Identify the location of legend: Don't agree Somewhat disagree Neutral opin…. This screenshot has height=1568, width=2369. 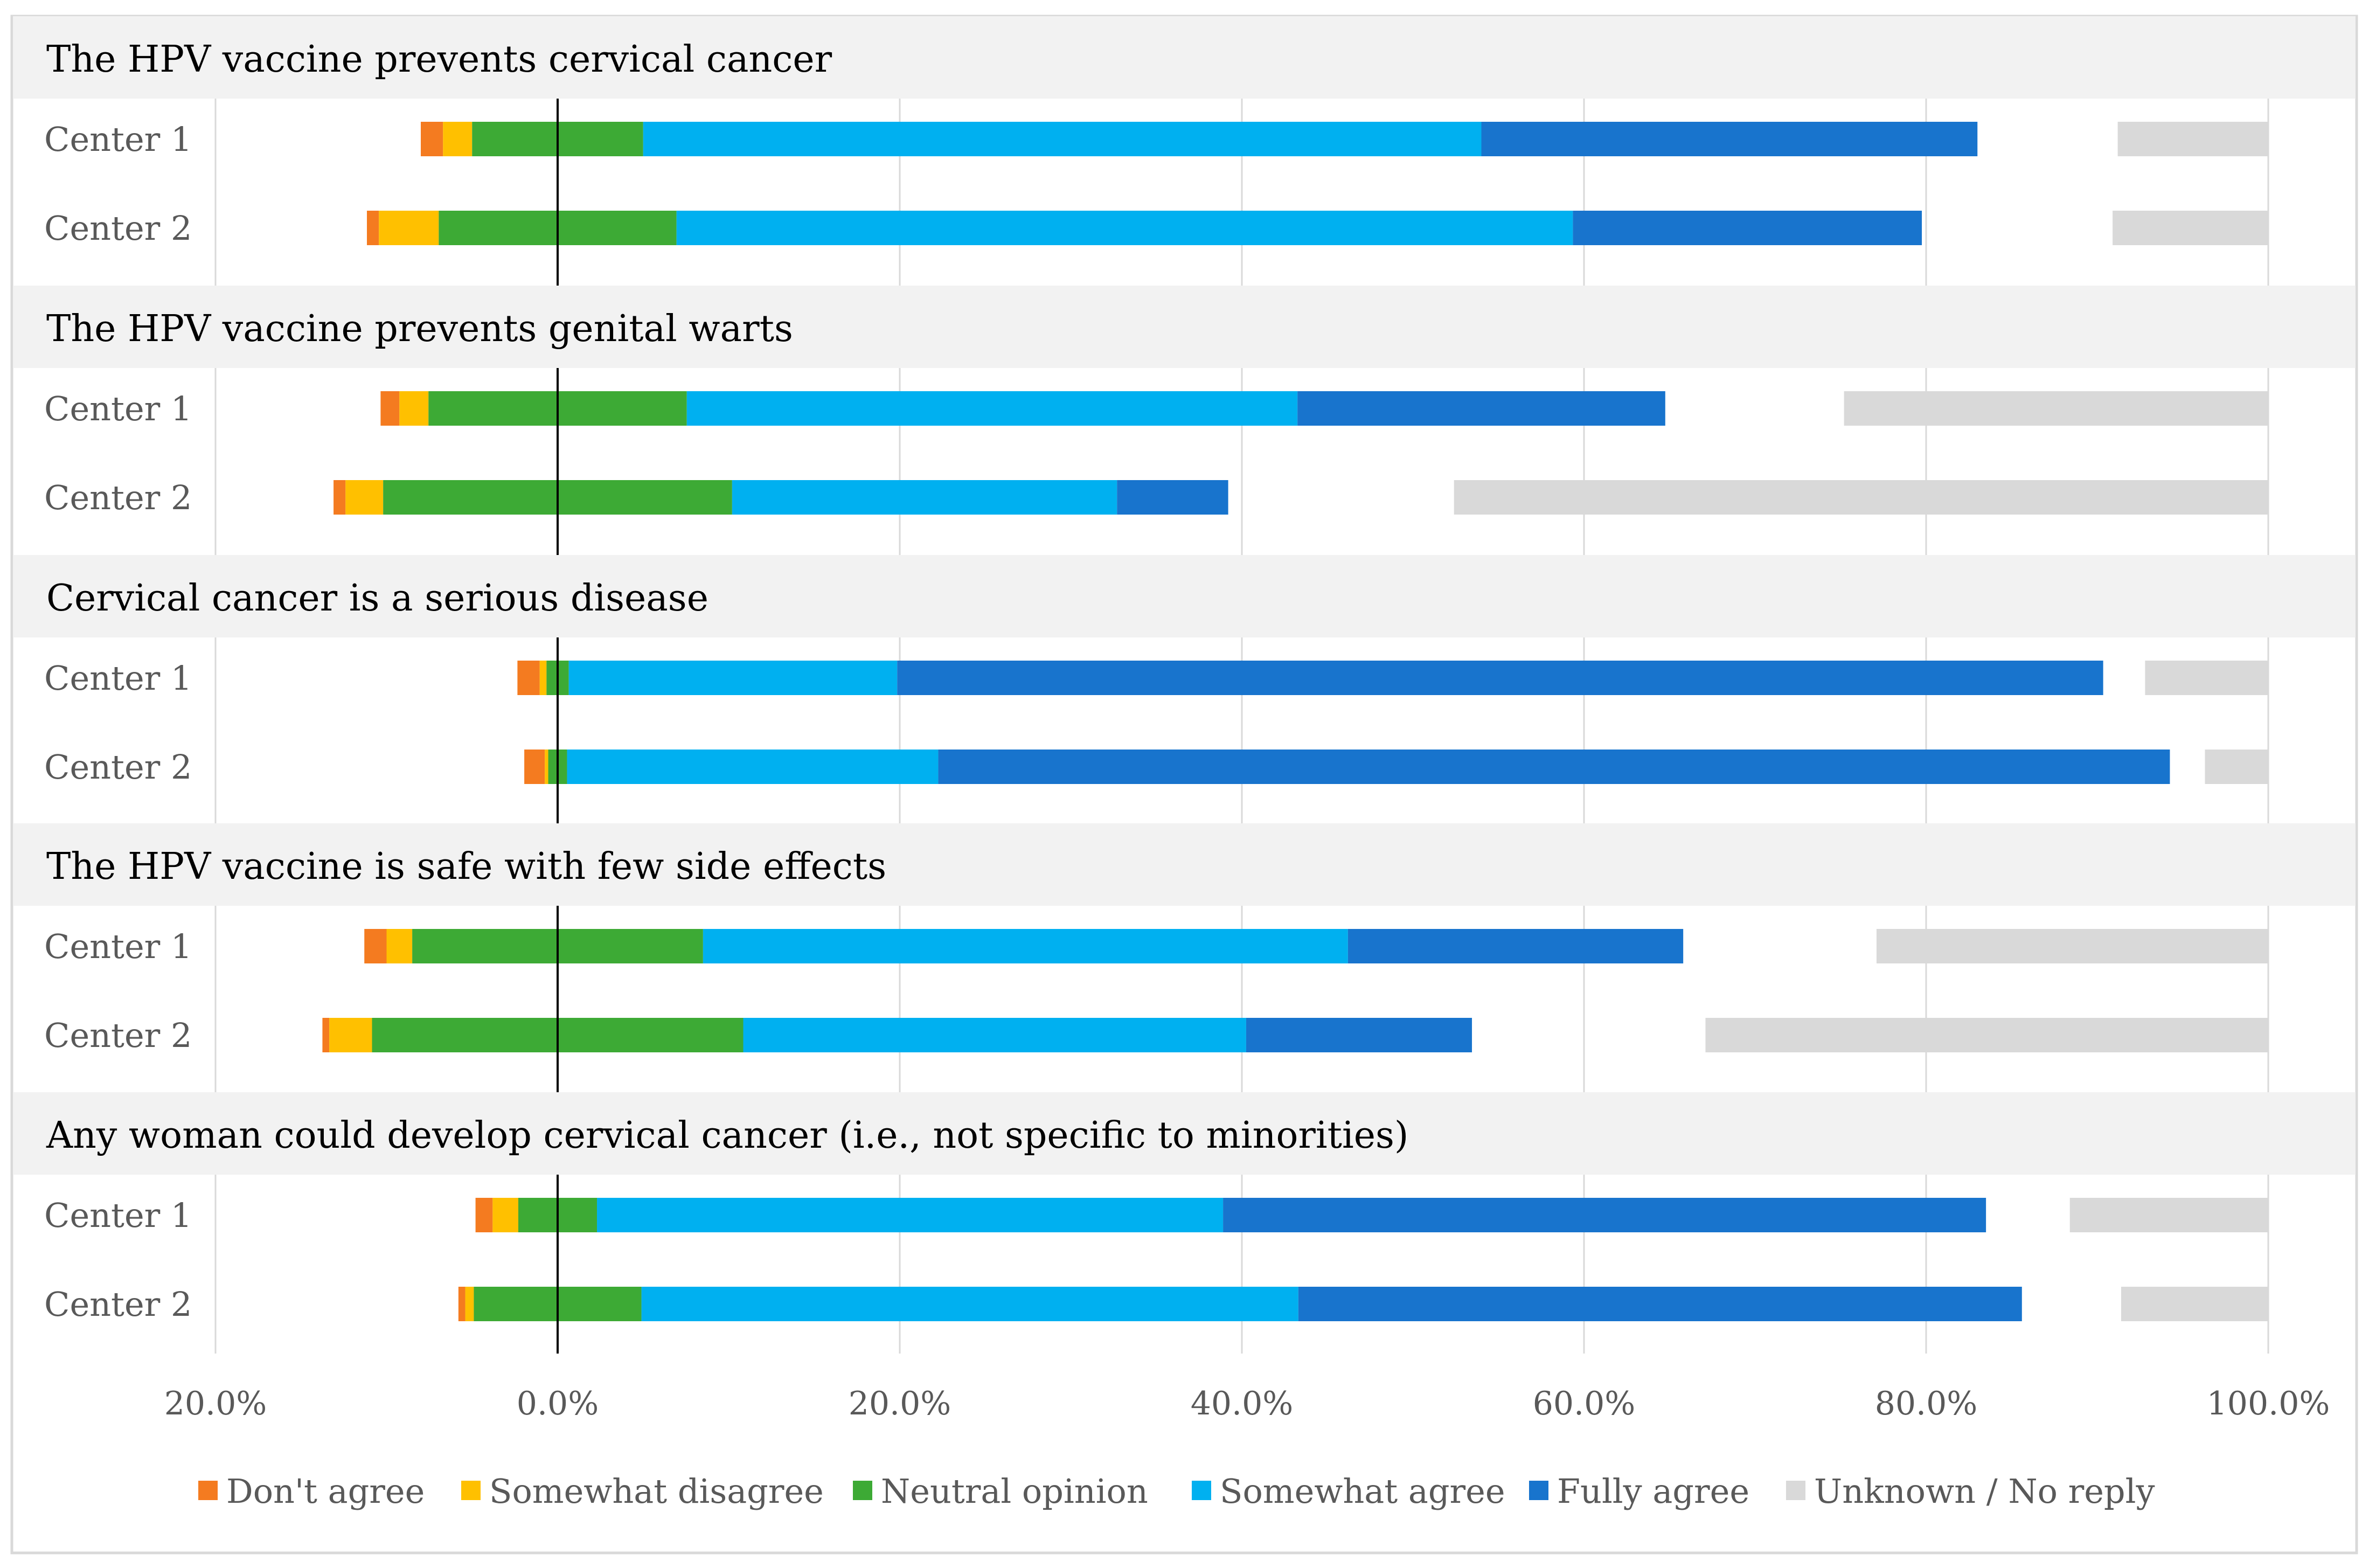
(1176, 1491).